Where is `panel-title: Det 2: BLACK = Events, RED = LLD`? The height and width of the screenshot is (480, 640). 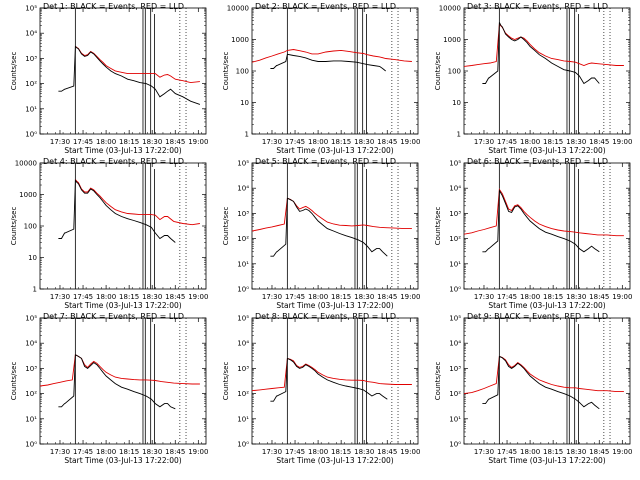 panel-title: Det 2: BLACK = Events, RED = LLD is located at coordinates (325, 6).